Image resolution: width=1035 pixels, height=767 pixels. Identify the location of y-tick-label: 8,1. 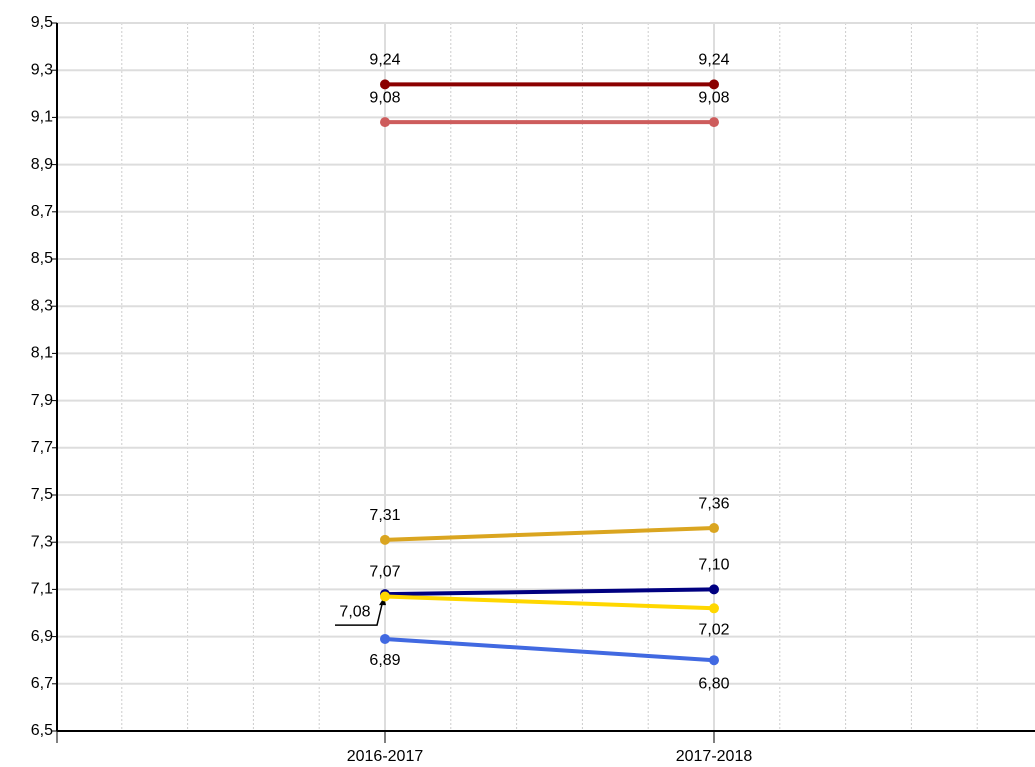
(42, 353).